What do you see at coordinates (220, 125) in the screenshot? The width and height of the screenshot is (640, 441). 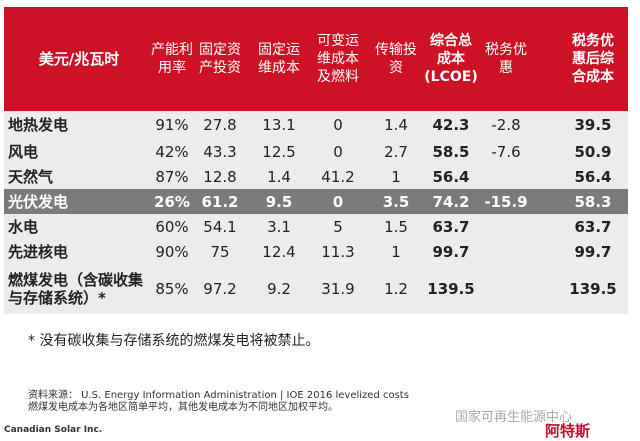 I see `table-cell: 27.8` at bounding box center [220, 125].